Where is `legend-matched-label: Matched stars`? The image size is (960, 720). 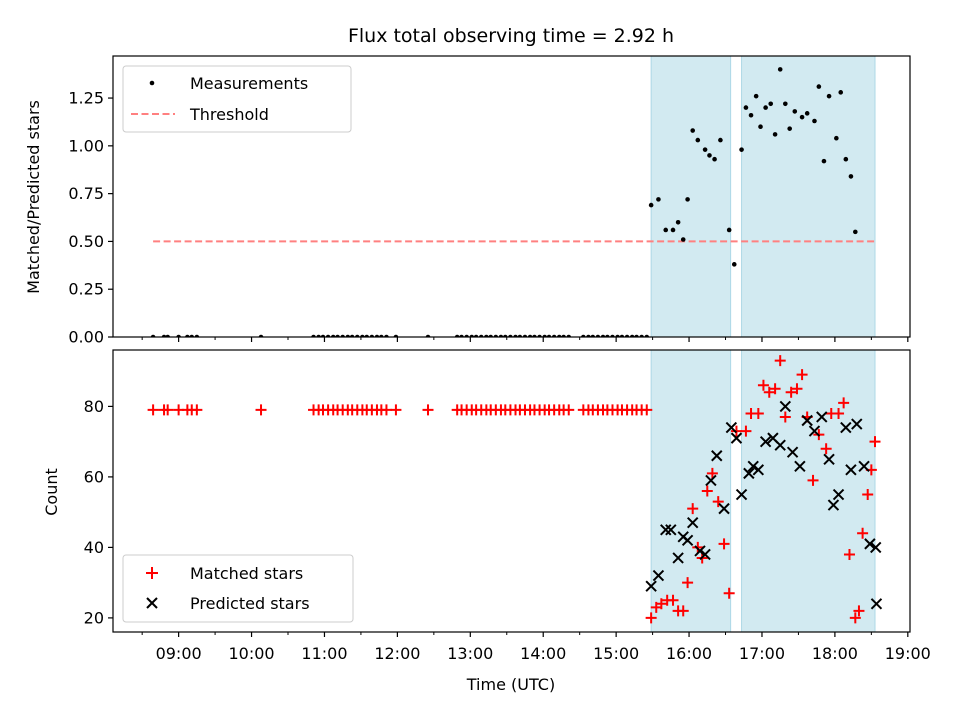 legend-matched-label: Matched stars is located at coordinates (246, 573).